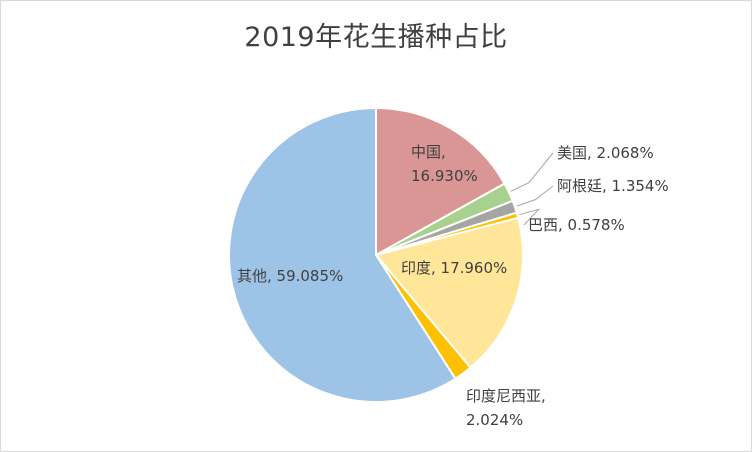 The image size is (752, 452). Describe the element at coordinates (494, 420) in the screenshot. I see `data-label-6-line-2: 2.024%` at that location.